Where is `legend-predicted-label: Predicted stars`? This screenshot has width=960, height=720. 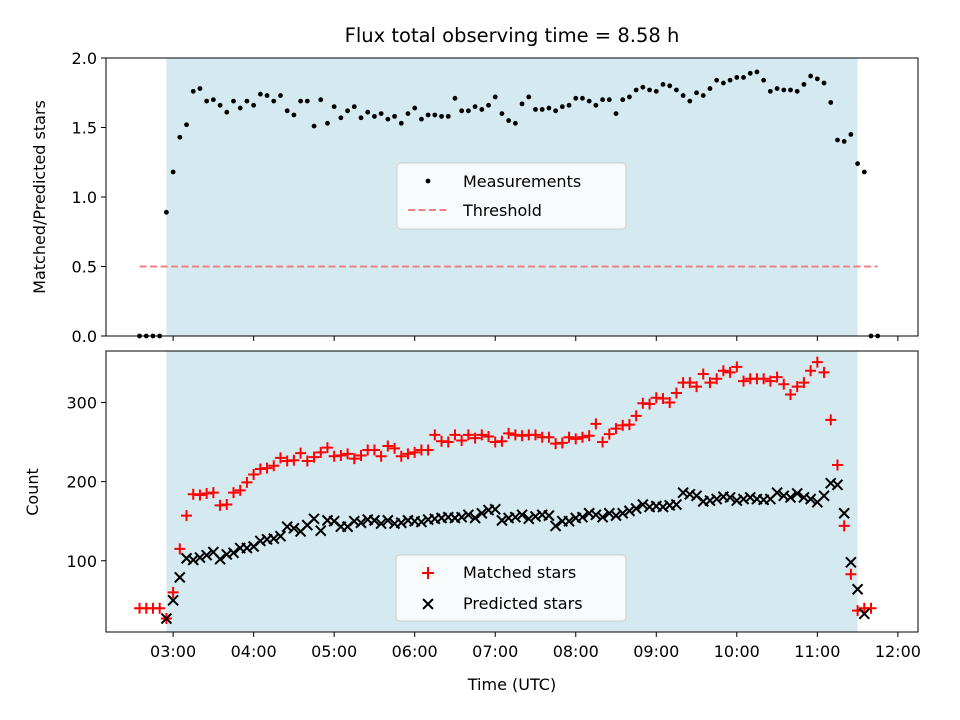 legend-predicted-label: Predicted stars is located at coordinates (523, 603).